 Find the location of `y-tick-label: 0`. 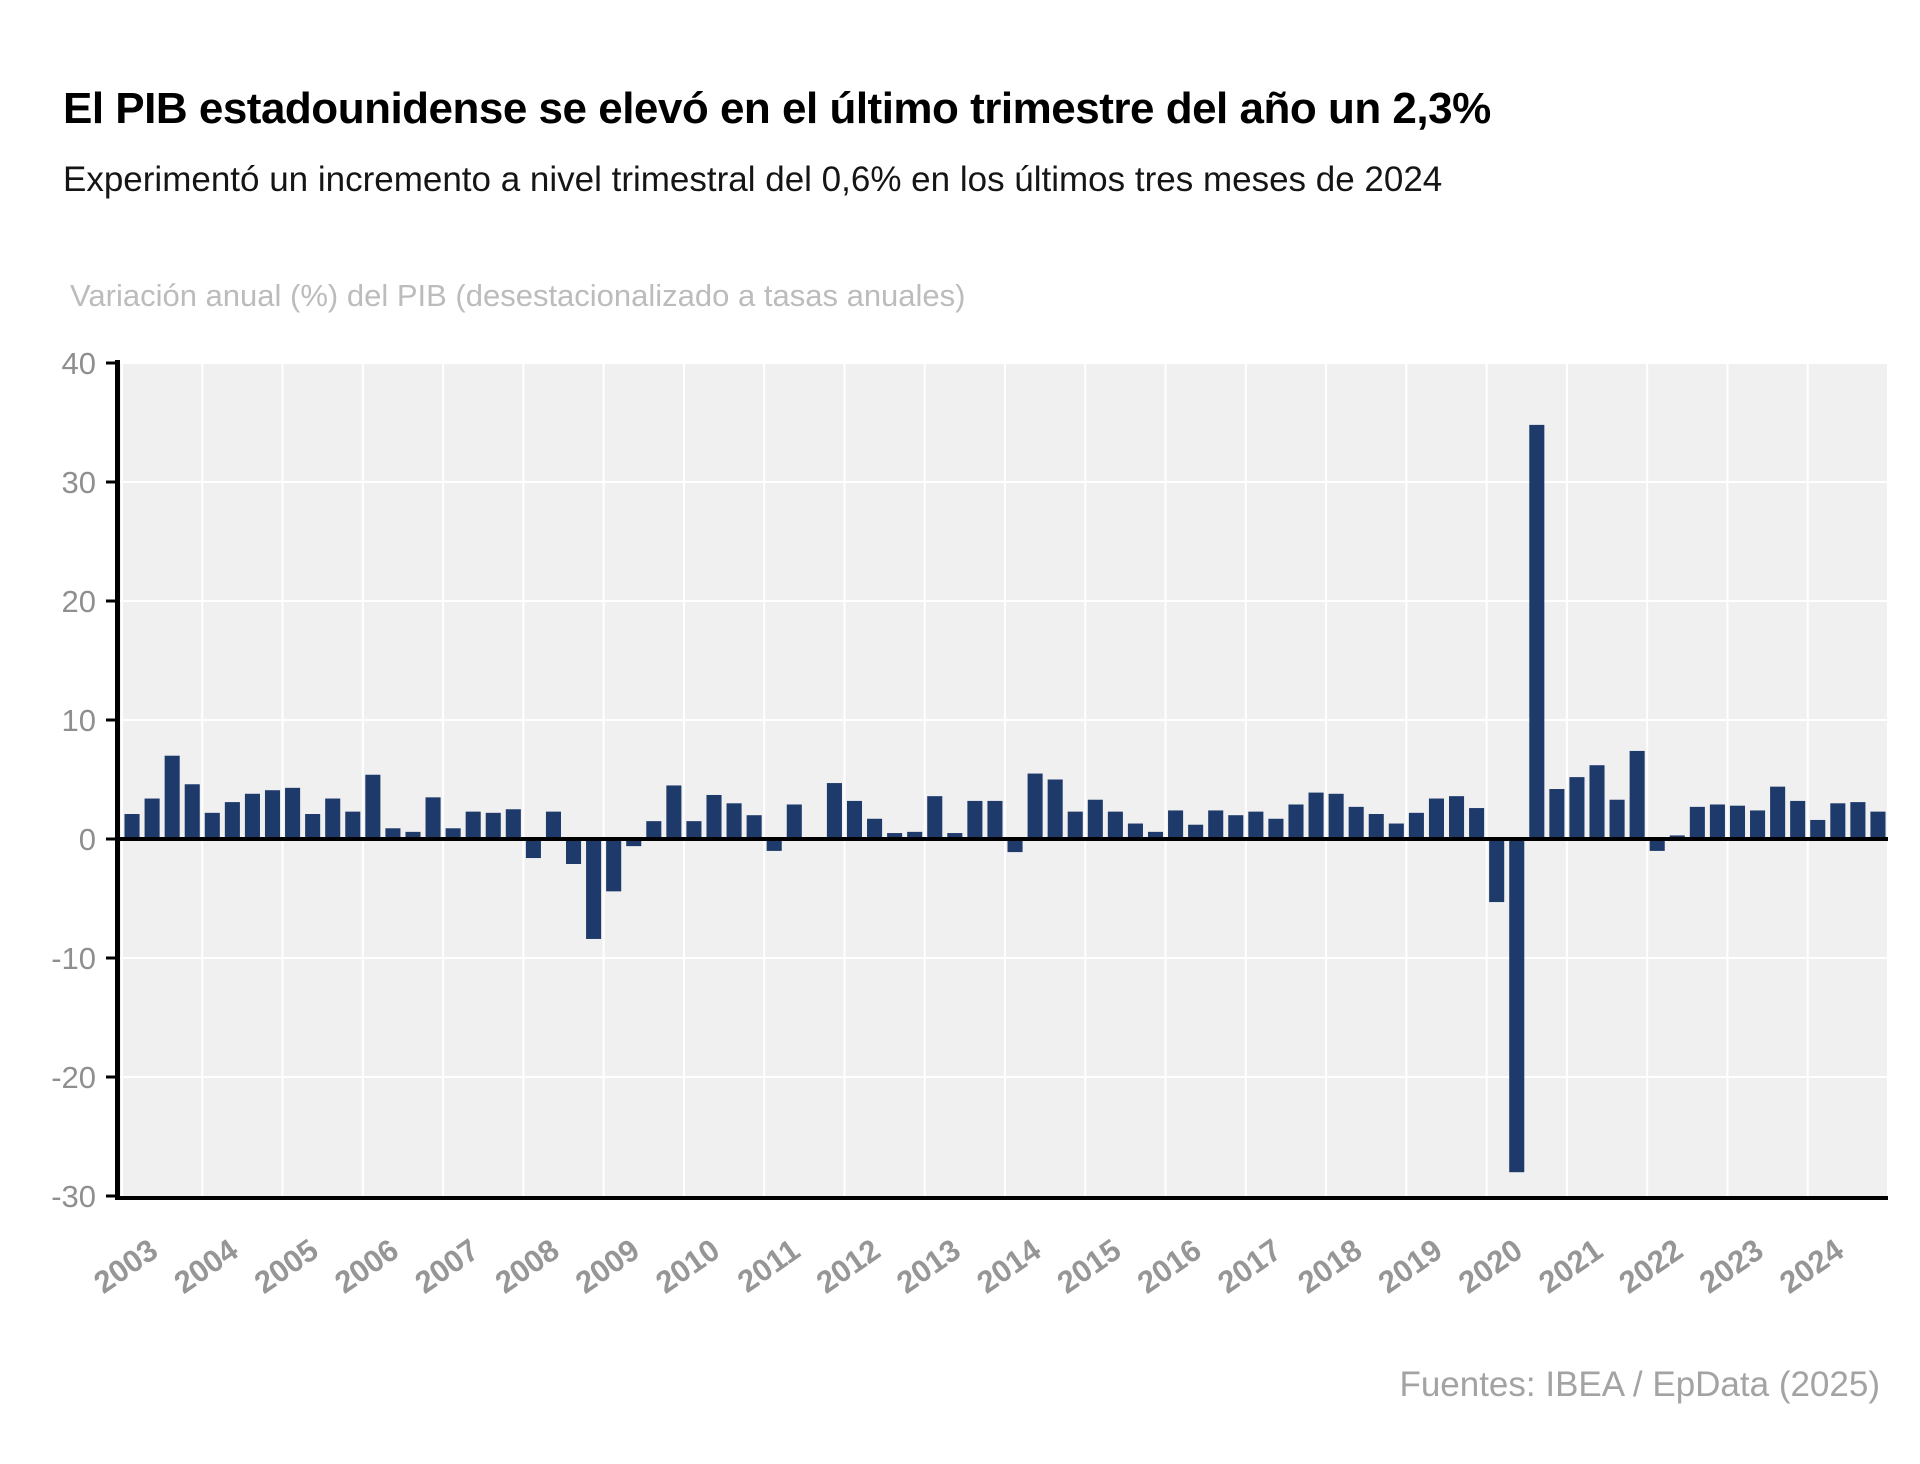

y-tick-label: 0 is located at coordinates (87, 839).